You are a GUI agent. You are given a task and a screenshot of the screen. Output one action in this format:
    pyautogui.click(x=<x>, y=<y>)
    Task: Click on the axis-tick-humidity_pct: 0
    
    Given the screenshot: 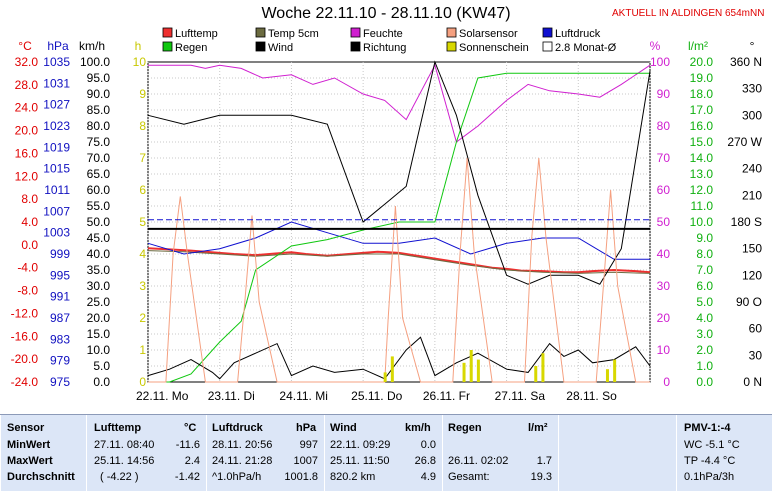 What is the action you would take?
    pyautogui.click(x=666, y=382)
    